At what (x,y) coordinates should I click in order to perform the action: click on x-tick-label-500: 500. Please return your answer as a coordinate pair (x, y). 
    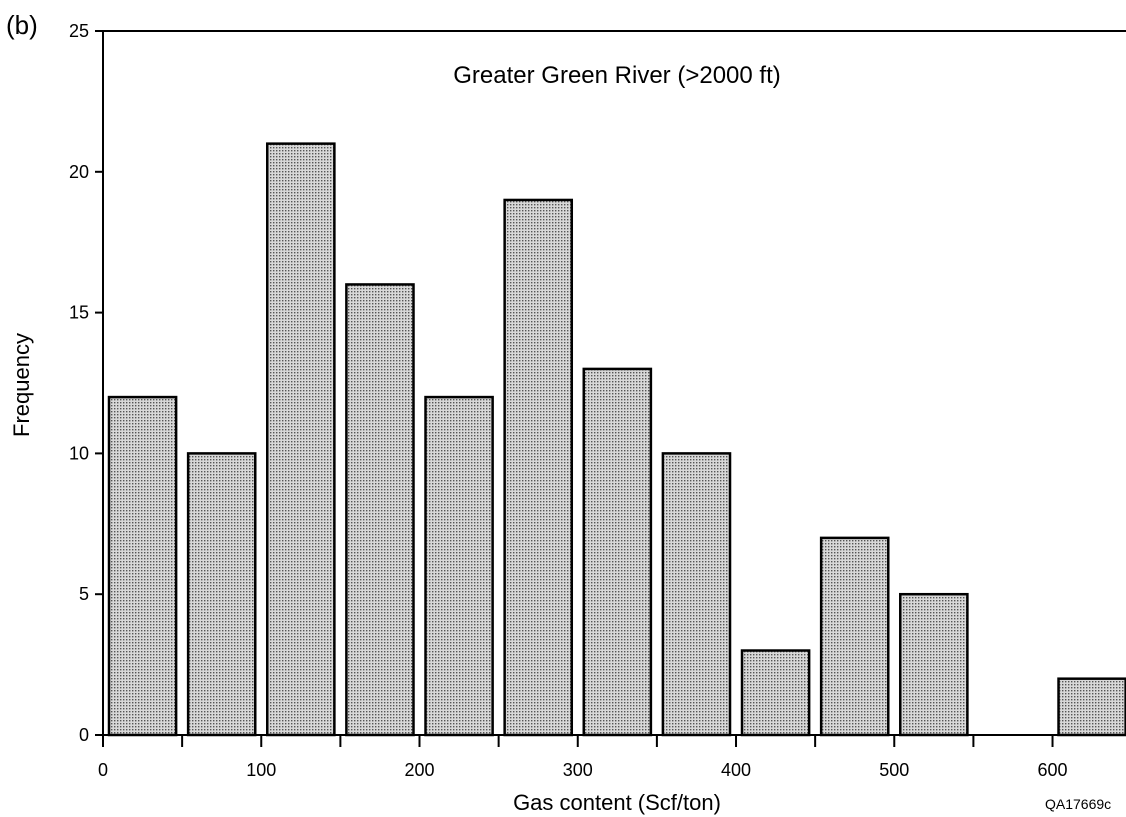
    Looking at the image, I should click on (894, 770).